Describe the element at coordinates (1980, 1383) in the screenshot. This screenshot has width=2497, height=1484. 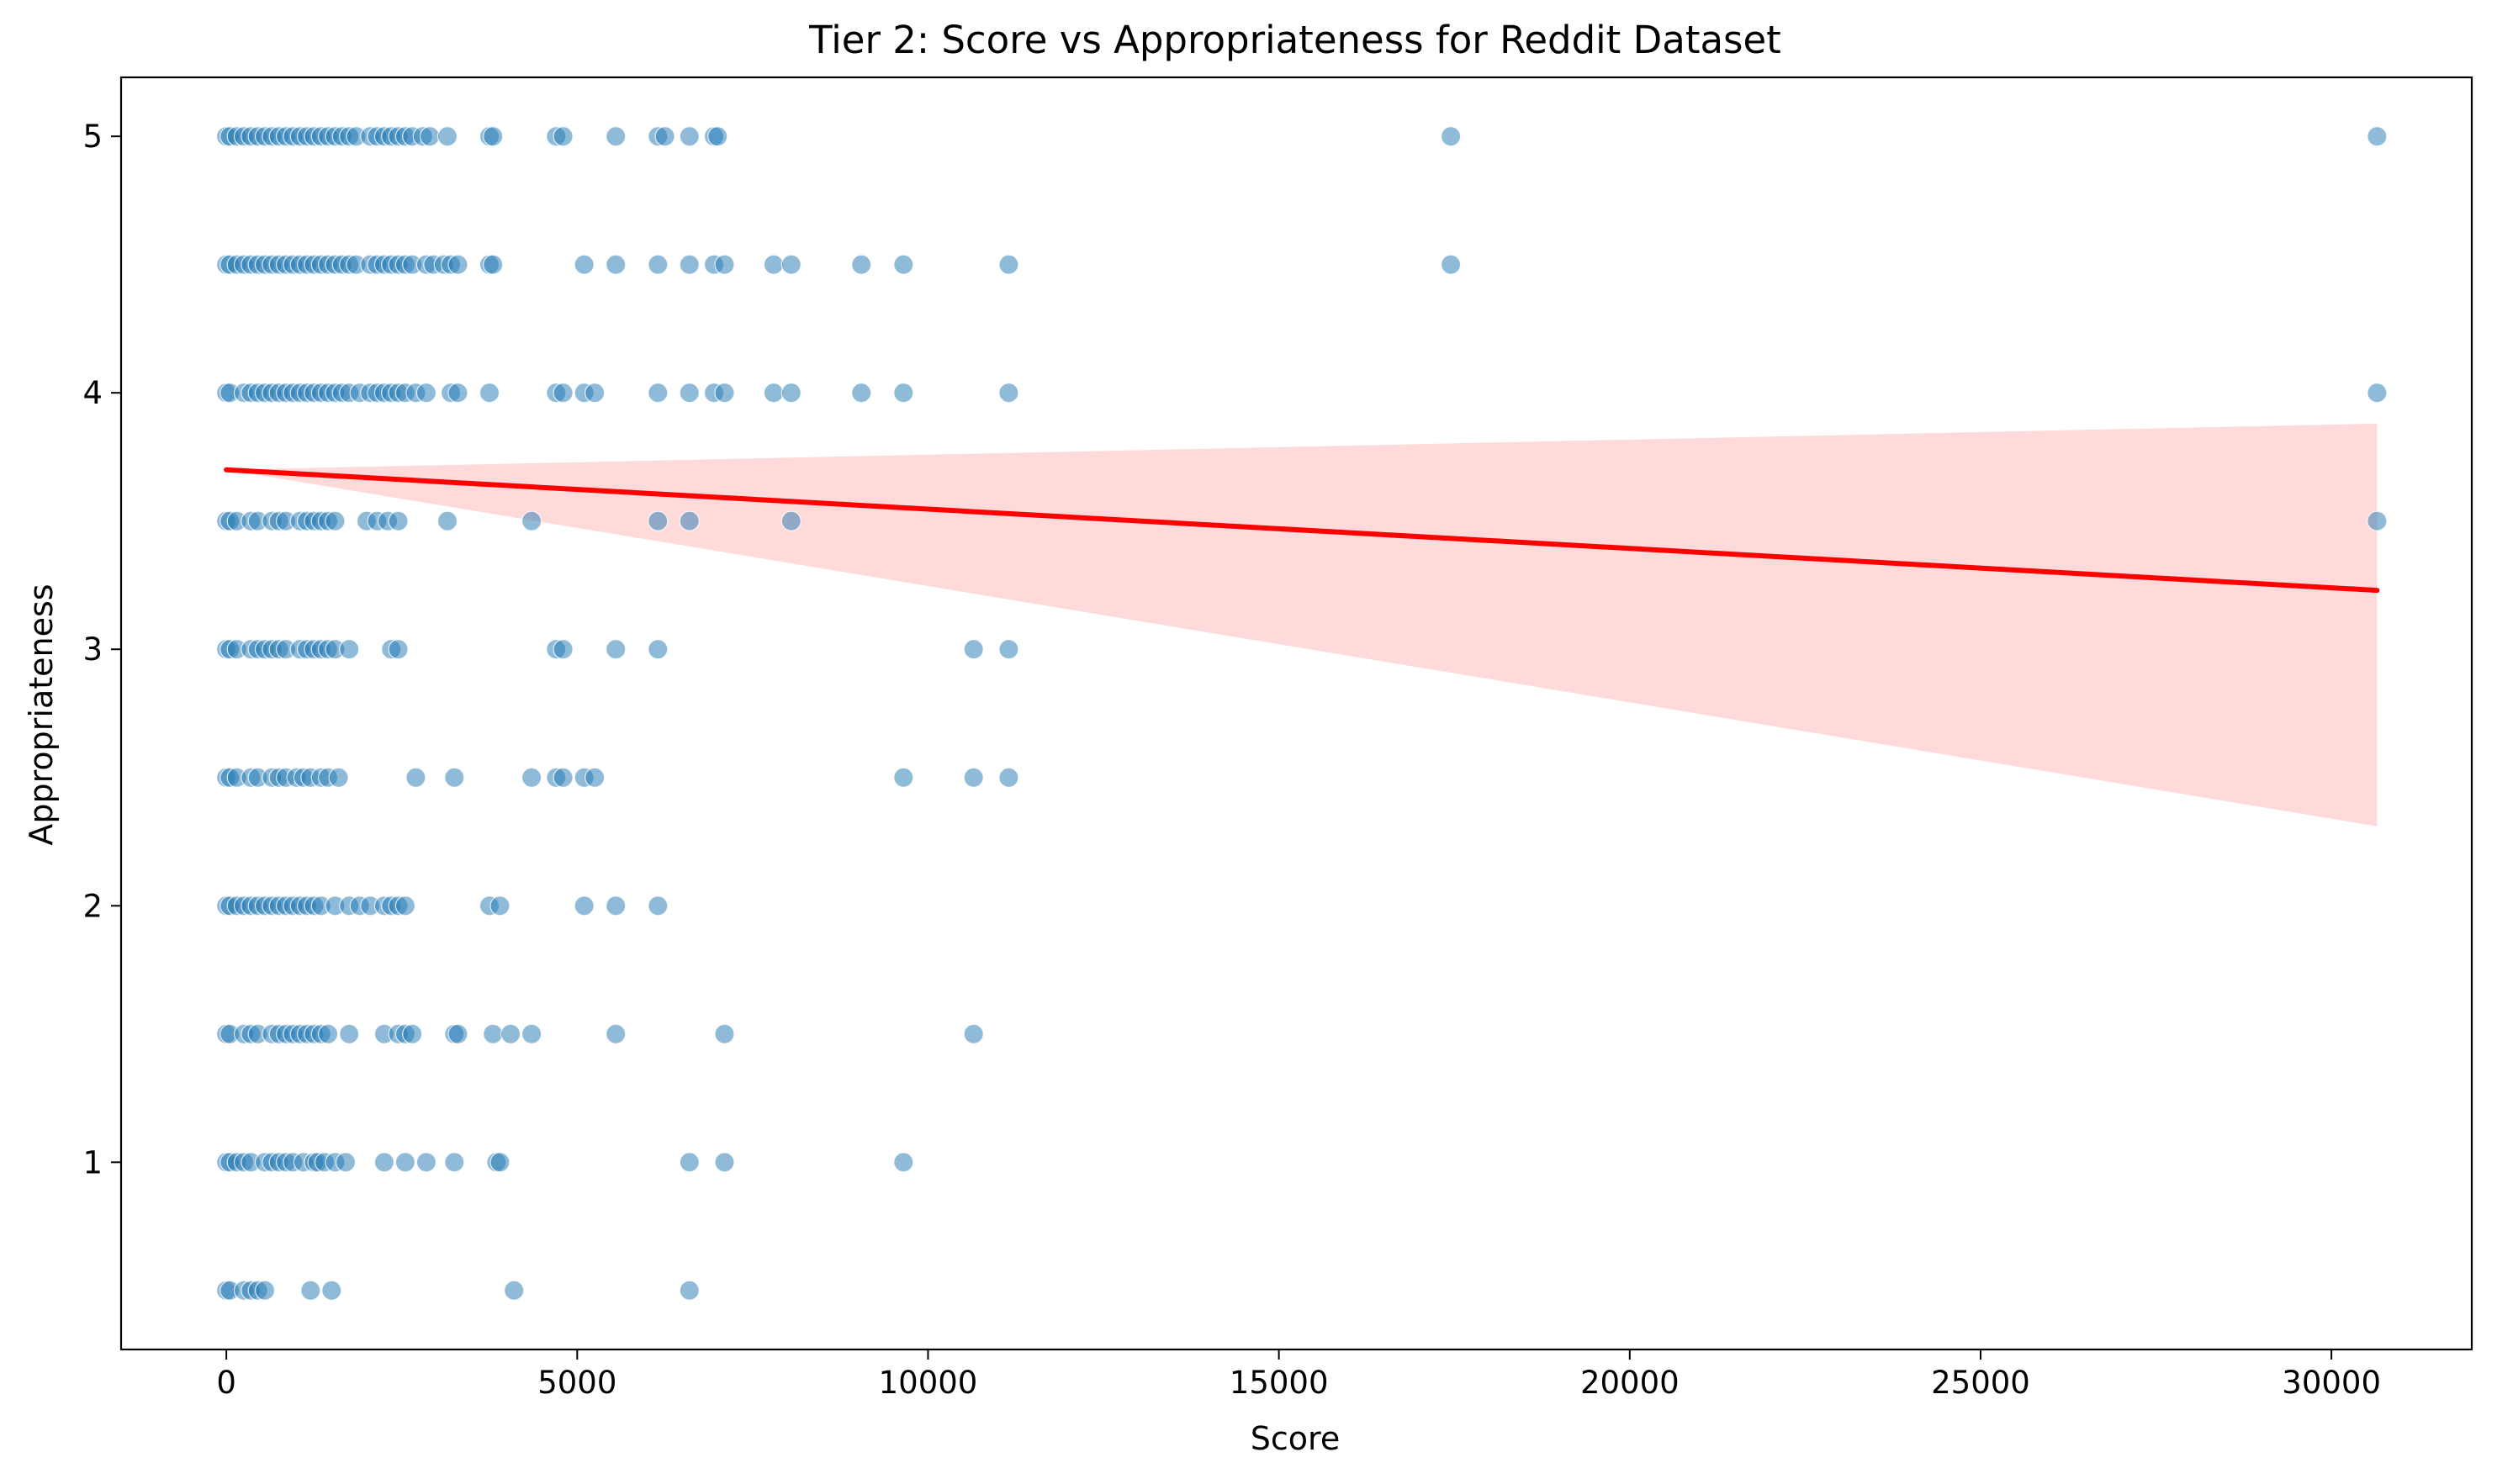
I see `x-tick-label: 25000` at that location.